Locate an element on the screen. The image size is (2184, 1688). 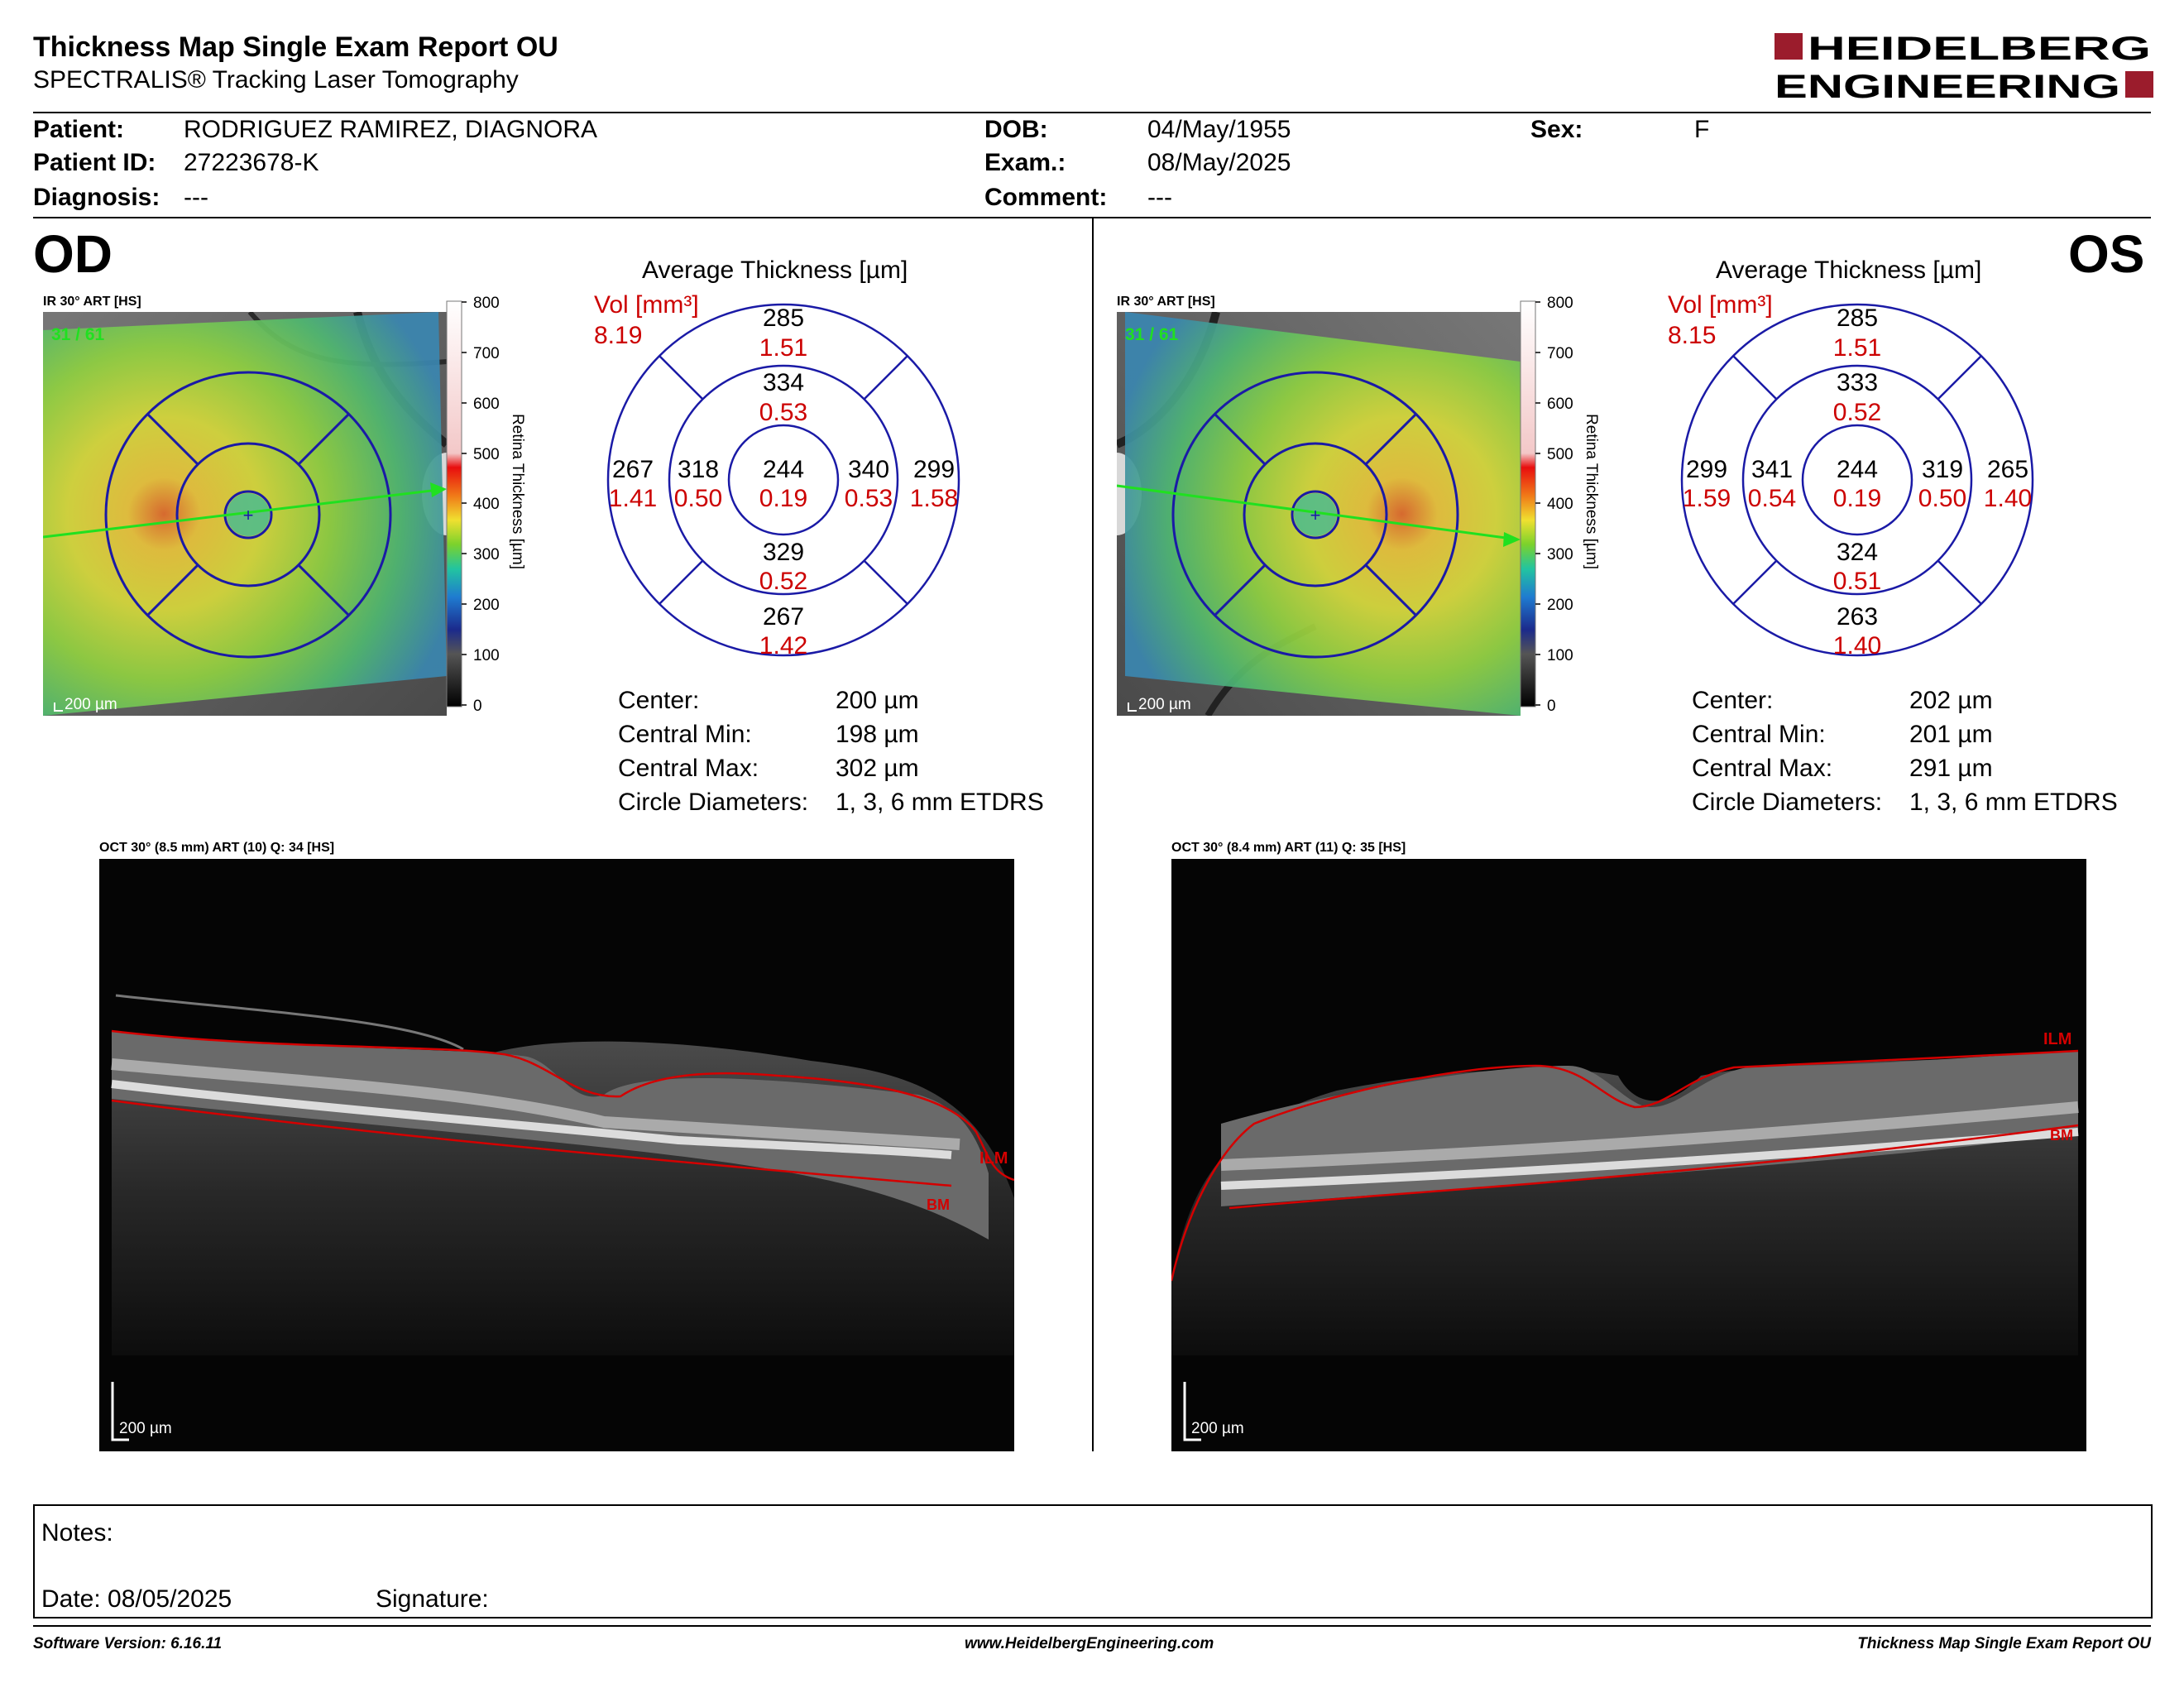
patient-id: 27223678-K is located at coordinates (251, 162).